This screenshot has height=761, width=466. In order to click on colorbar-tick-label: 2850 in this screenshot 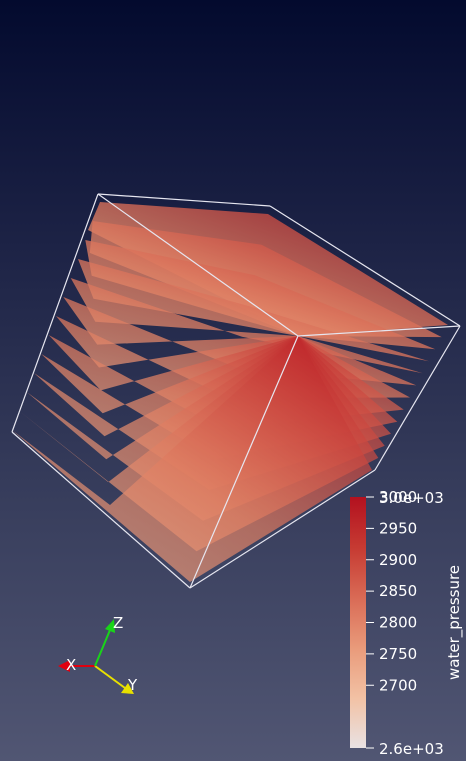, I will do `click(398, 591)`.